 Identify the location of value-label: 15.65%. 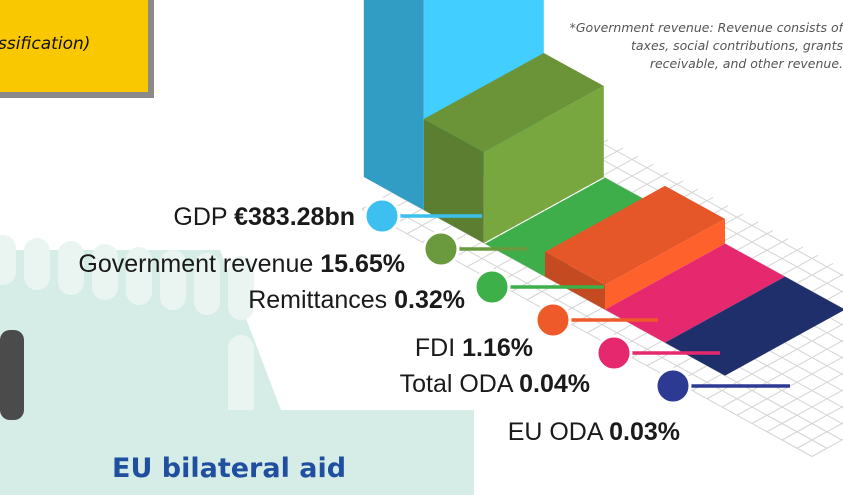
(362, 264).